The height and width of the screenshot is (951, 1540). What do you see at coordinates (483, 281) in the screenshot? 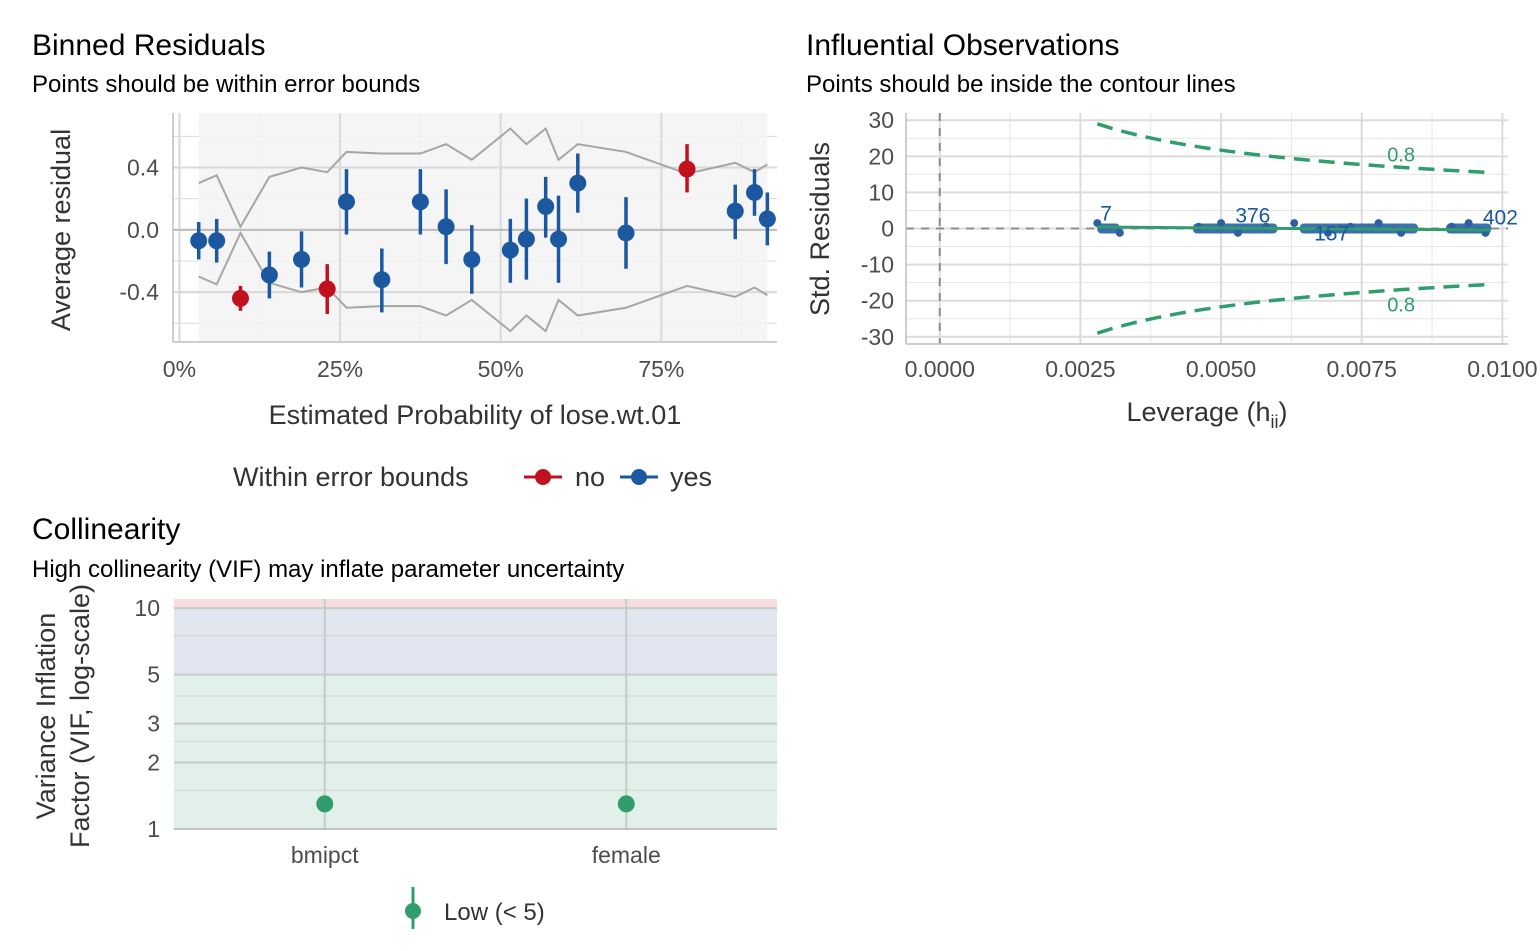
I see `lower-error-bound-line` at bounding box center [483, 281].